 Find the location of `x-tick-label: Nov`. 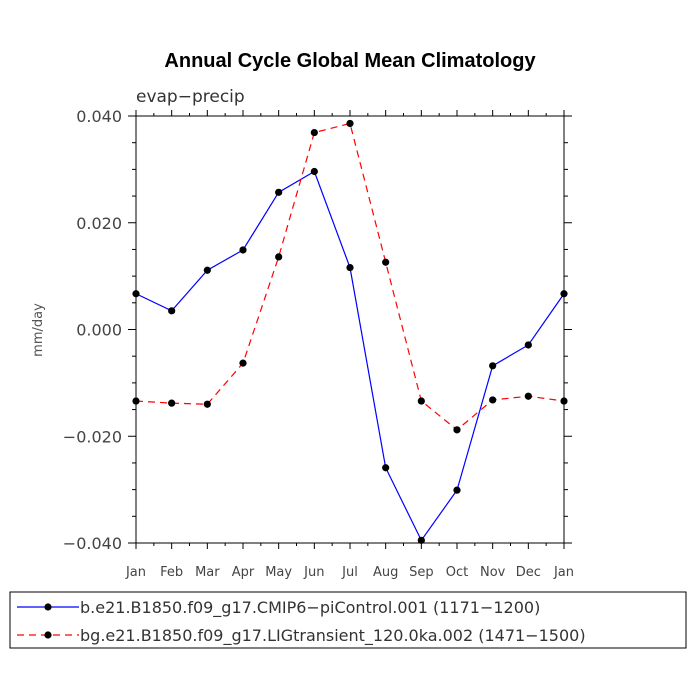

x-tick-label: Nov is located at coordinates (493, 572).